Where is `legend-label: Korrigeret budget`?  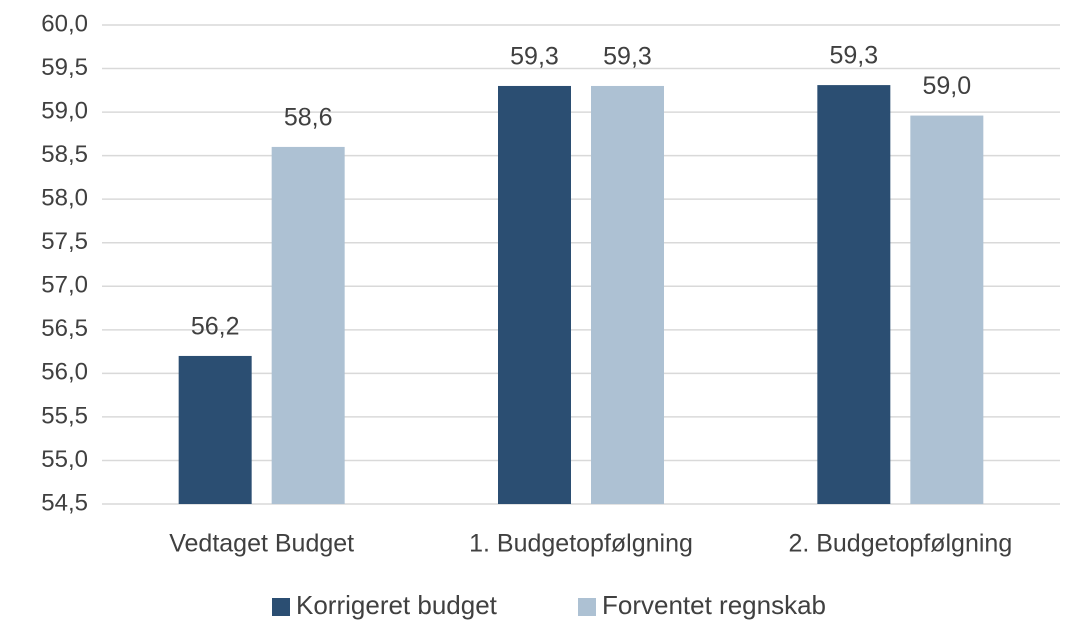
legend-label: Korrigeret budget is located at coordinates (397, 605).